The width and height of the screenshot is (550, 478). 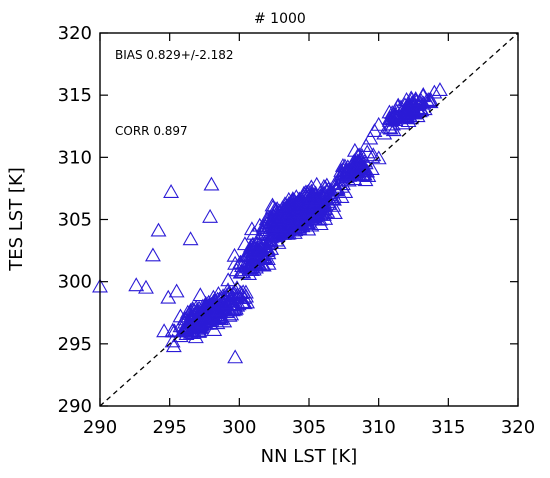 What do you see at coordinates (448, 427) in the screenshot?
I see `x-tick-label: 315` at bounding box center [448, 427].